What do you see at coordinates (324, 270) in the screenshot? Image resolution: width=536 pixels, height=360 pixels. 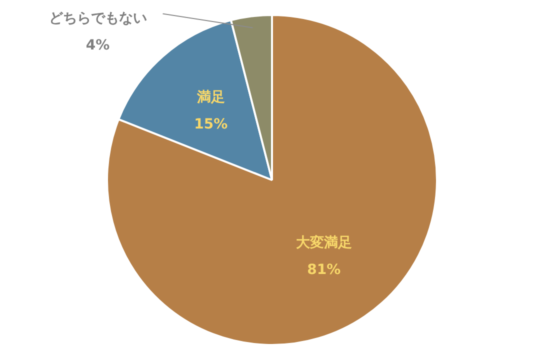 I see `data-label: 81%` at bounding box center [324, 270].